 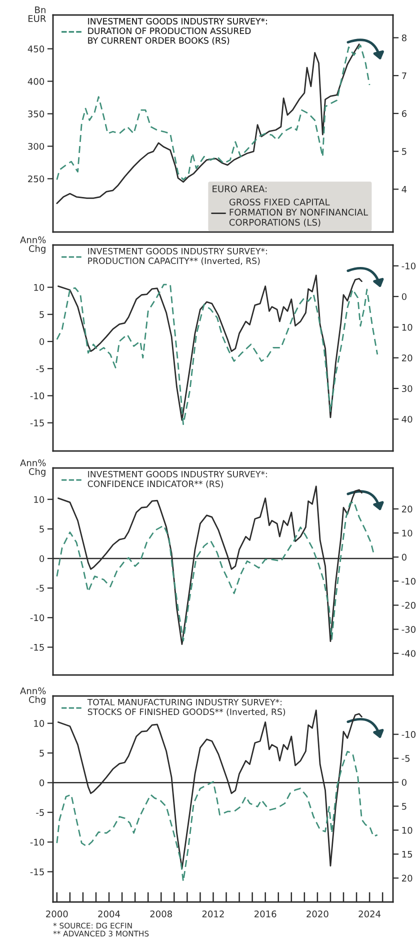 I want to click on y-tick-label: 450, so click(x=36, y=49).